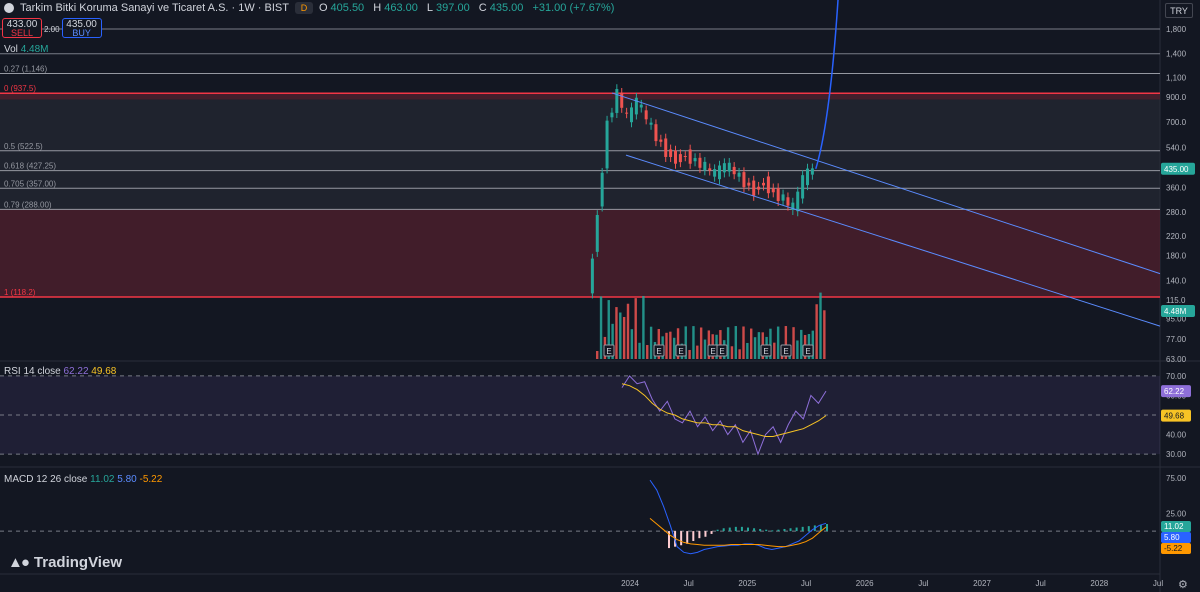  What do you see at coordinates (580, 96) in the screenshot?
I see `fib-zone-top` at bounding box center [580, 96].